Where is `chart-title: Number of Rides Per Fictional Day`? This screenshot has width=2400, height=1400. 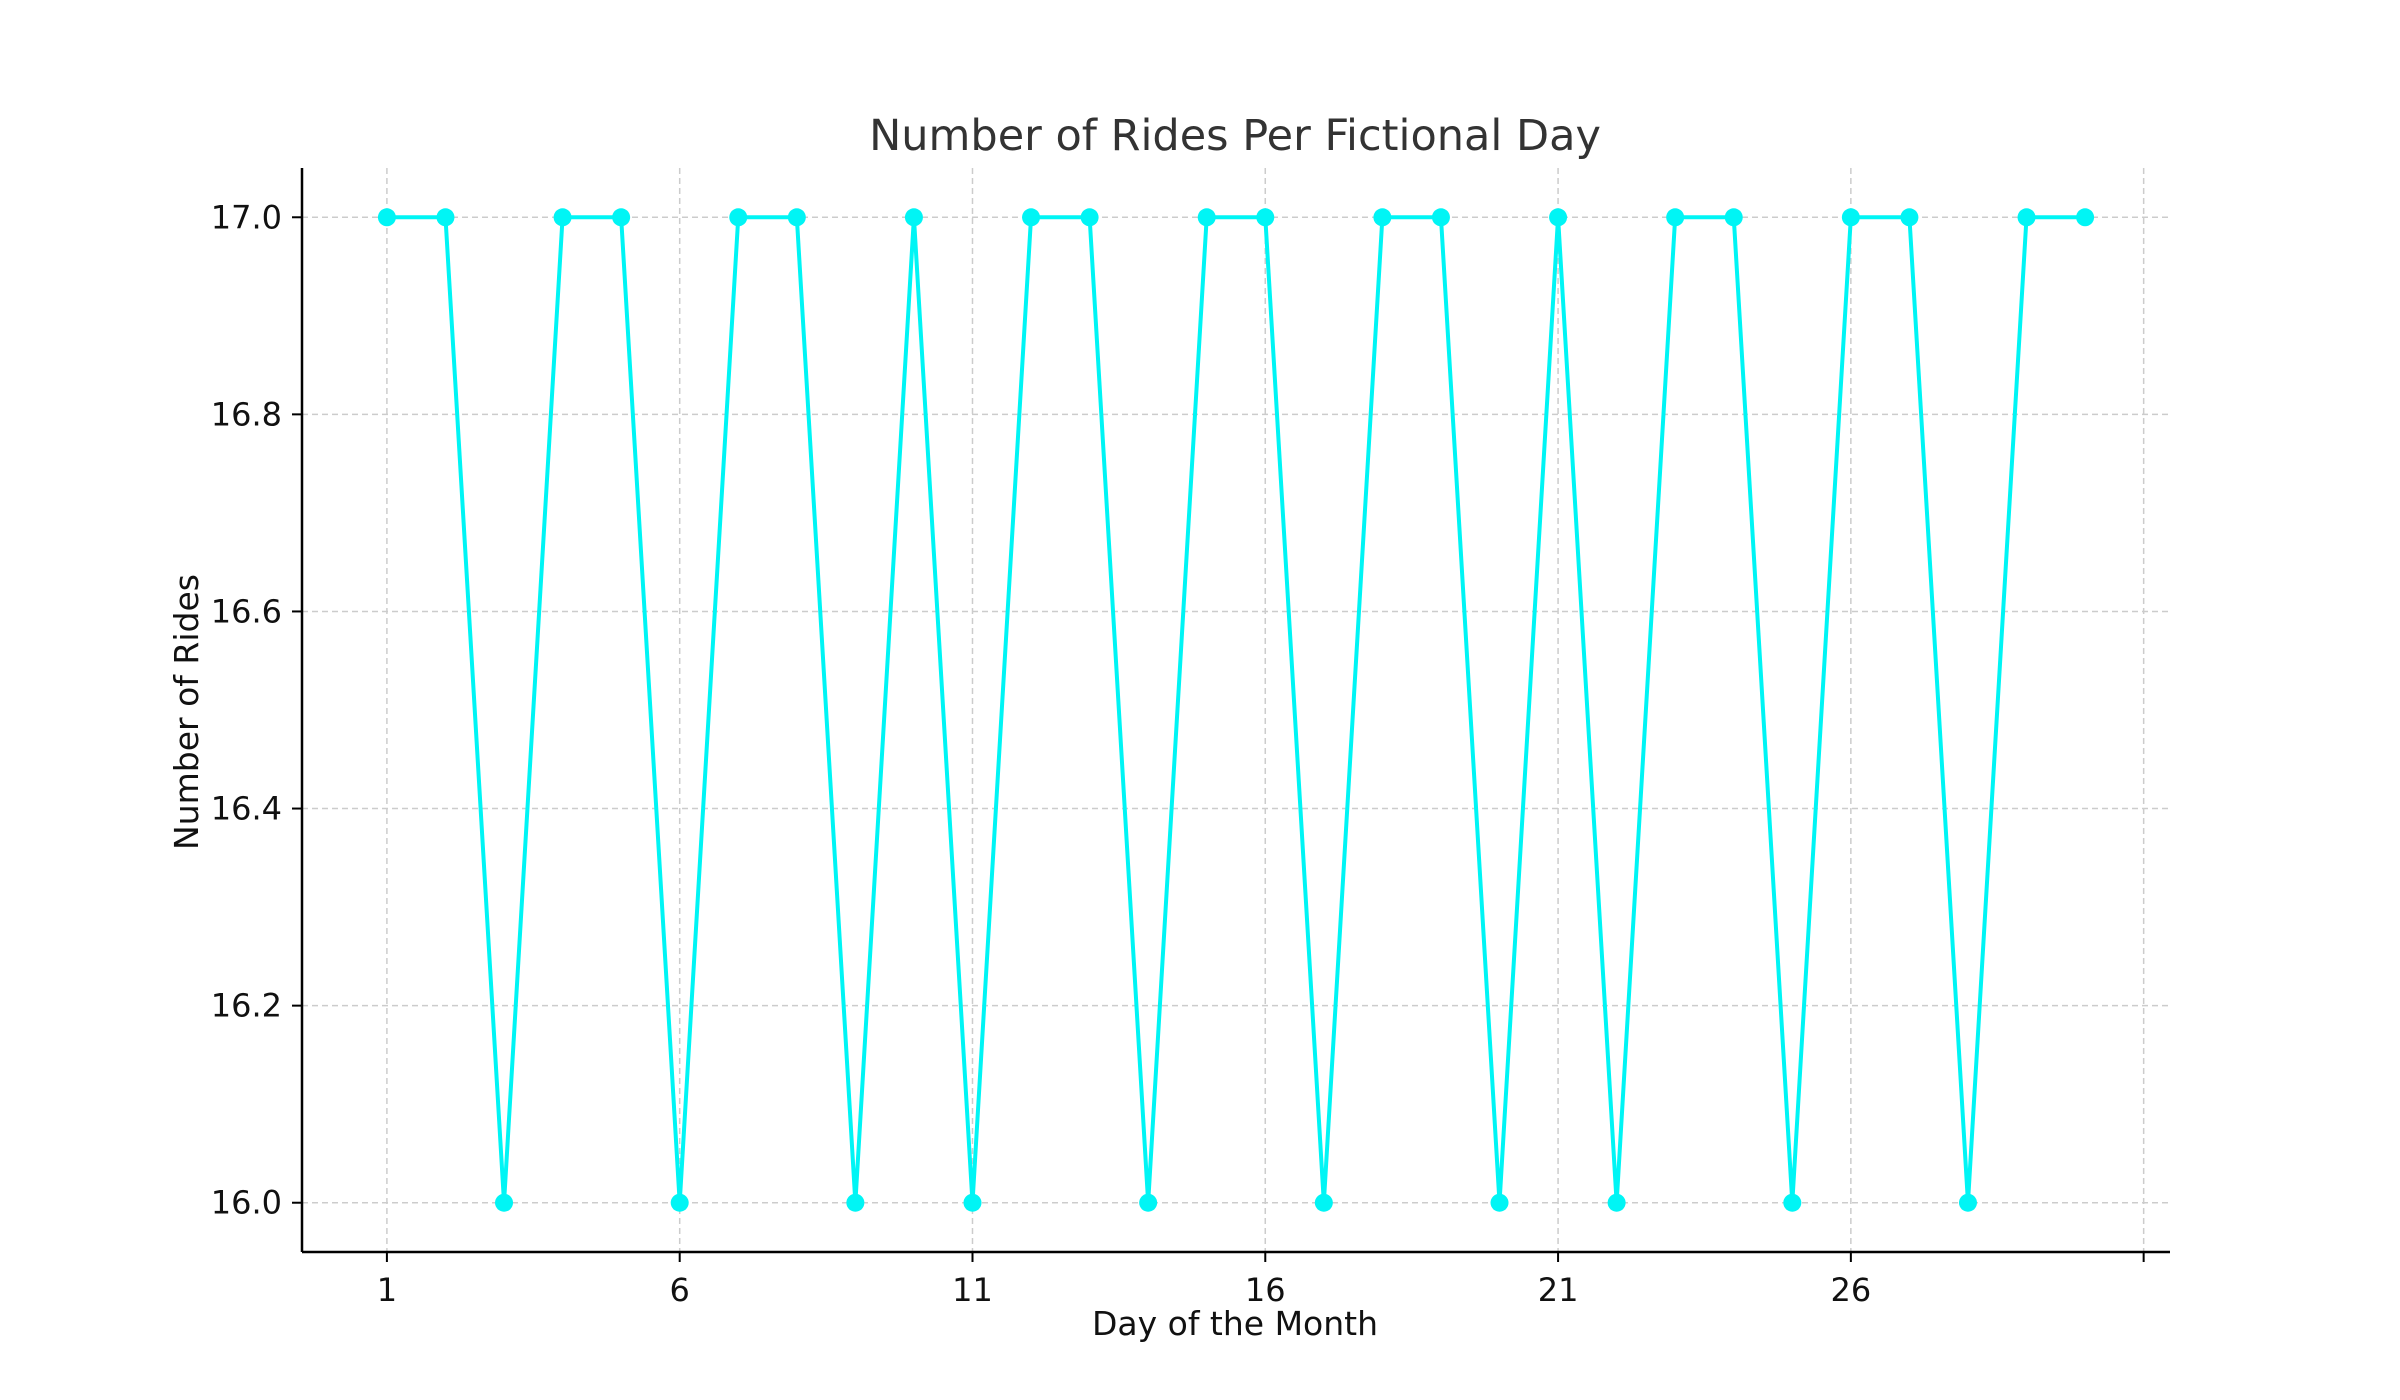
chart-title: Number of Rides Per Fictional Day is located at coordinates (1235, 136).